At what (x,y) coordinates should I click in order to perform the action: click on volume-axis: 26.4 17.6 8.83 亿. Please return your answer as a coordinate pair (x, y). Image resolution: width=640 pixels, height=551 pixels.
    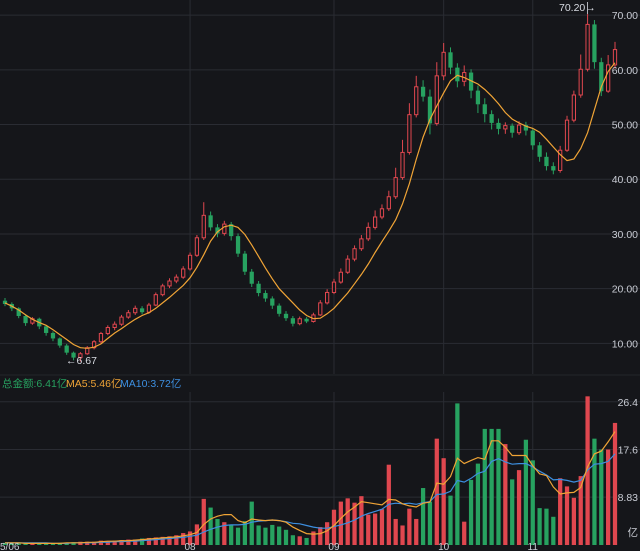
    Looking at the image, I should click on (628, 468).